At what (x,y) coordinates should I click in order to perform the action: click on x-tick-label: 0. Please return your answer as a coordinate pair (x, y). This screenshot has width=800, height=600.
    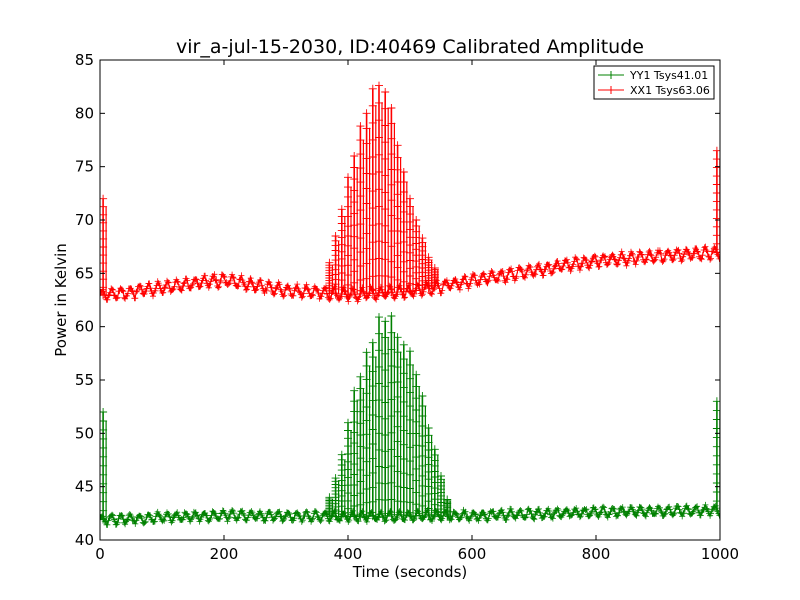
    Looking at the image, I should click on (100, 554).